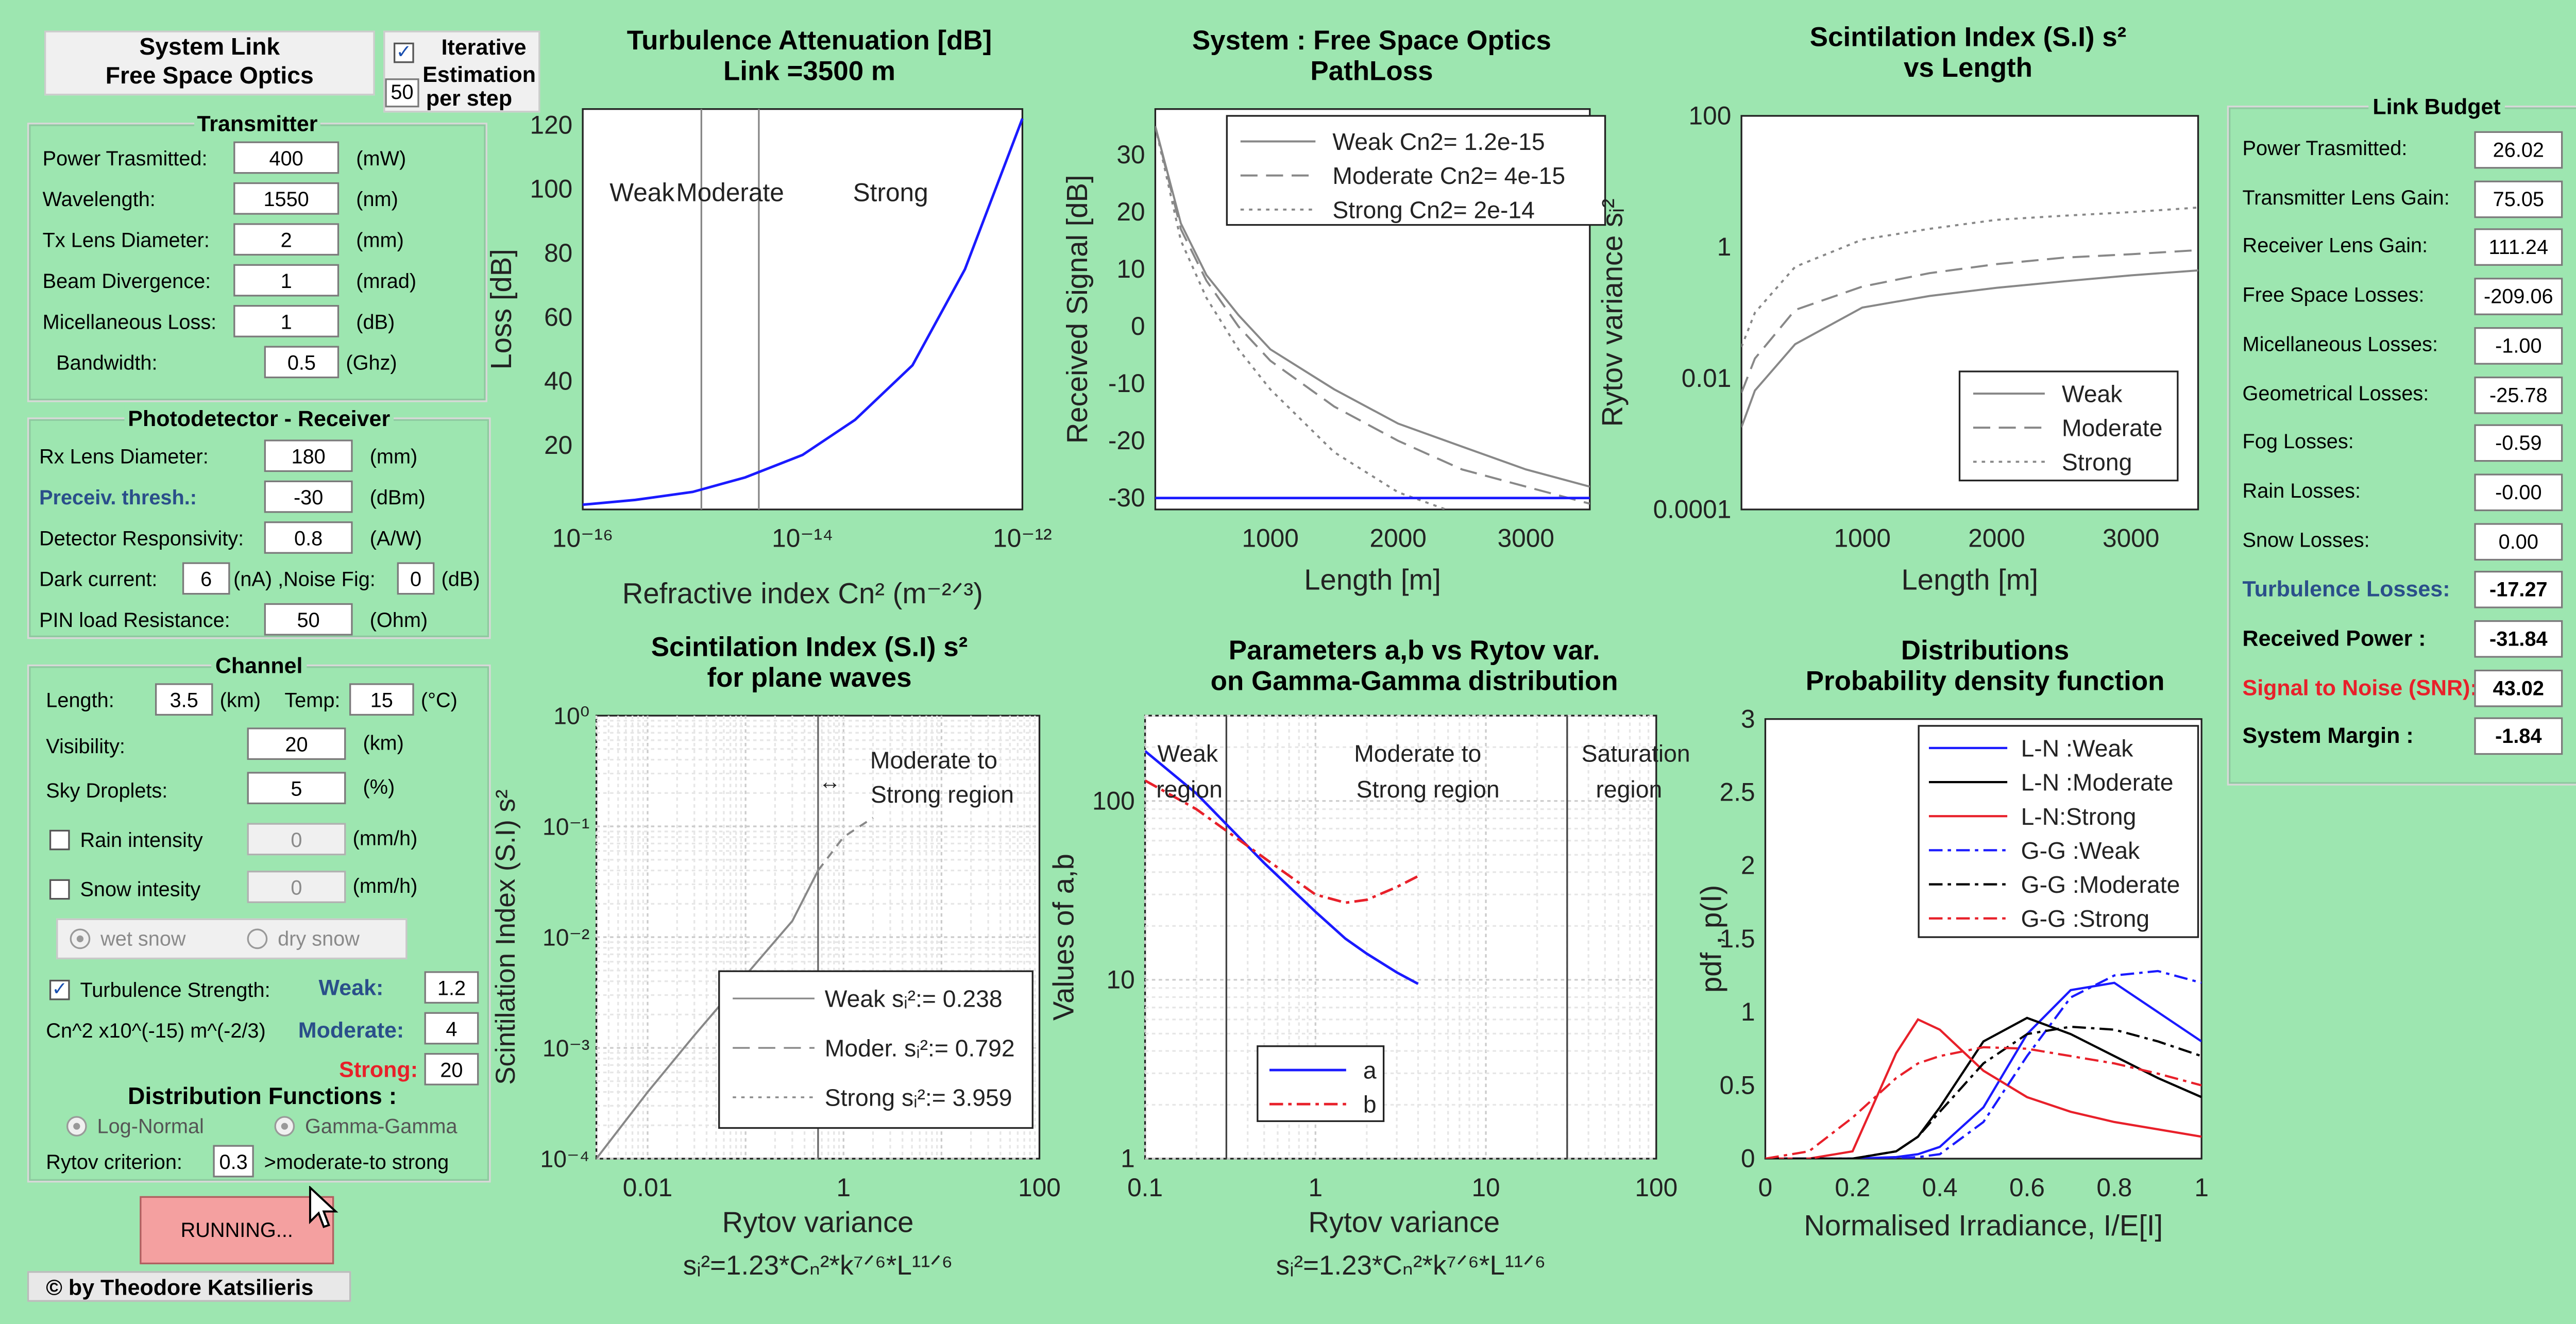 The width and height of the screenshot is (2576, 1324). What do you see at coordinates (1370, 1104) in the screenshot?
I see `legend-entry: b` at bounding box center [1370, 1104].